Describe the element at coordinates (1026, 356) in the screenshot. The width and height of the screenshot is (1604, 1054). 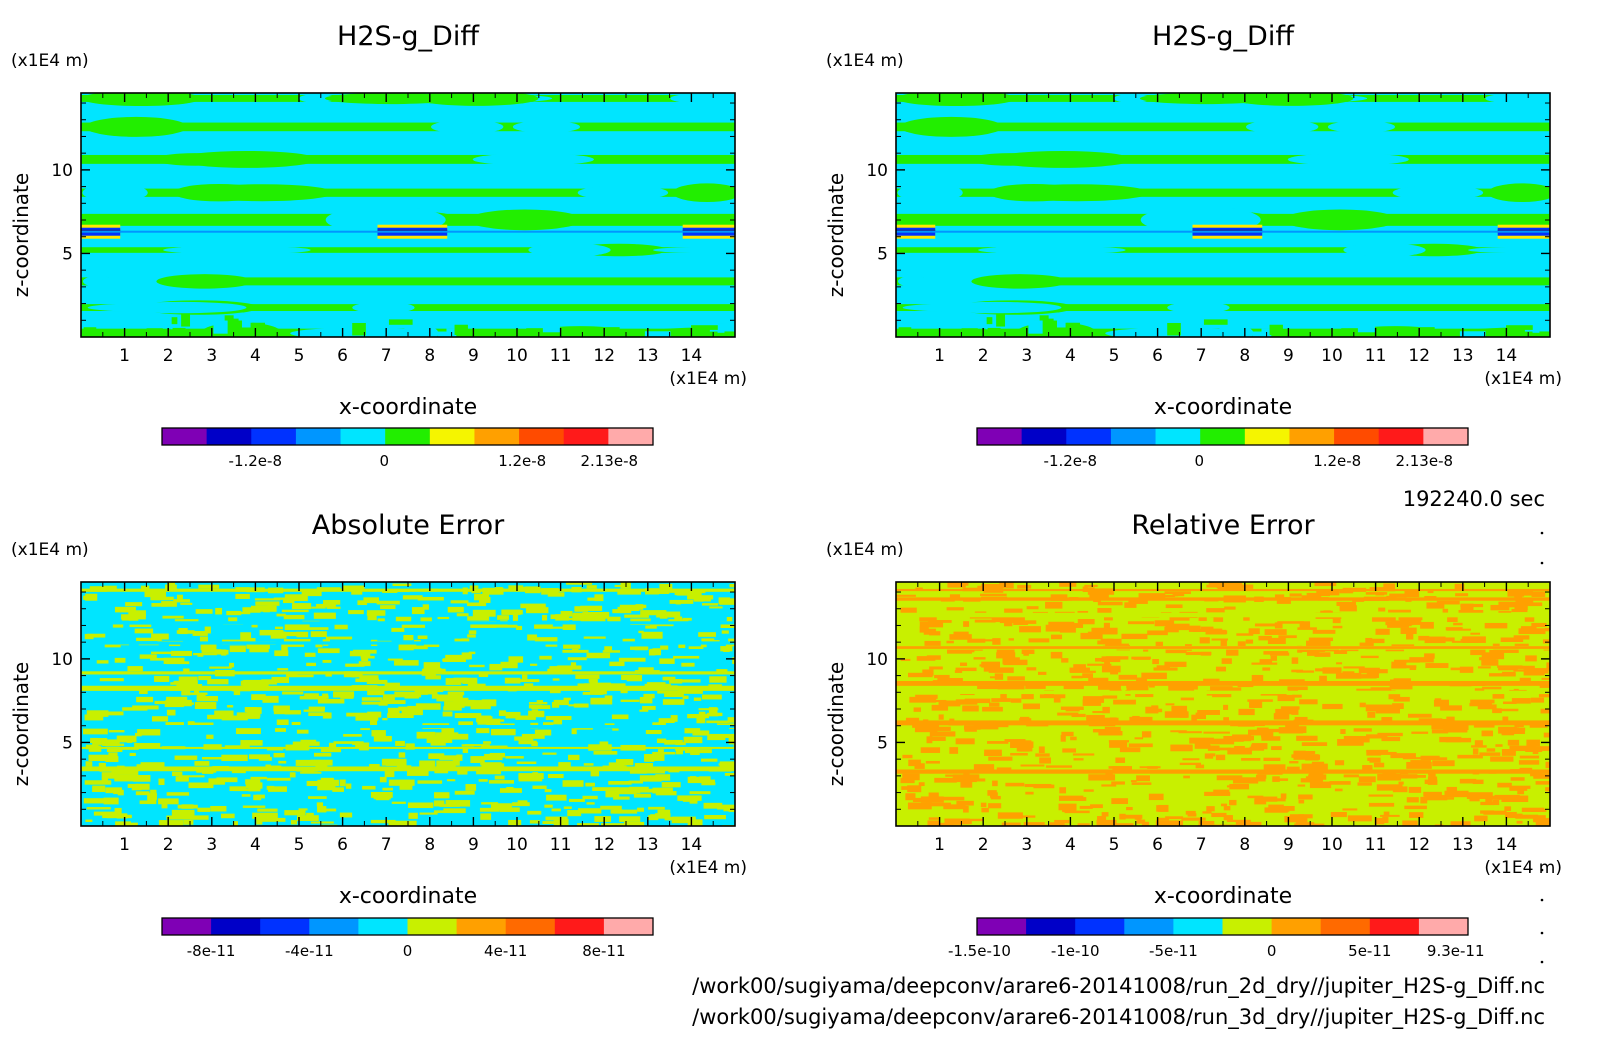
I see `x-tick-label: 3` at that location.